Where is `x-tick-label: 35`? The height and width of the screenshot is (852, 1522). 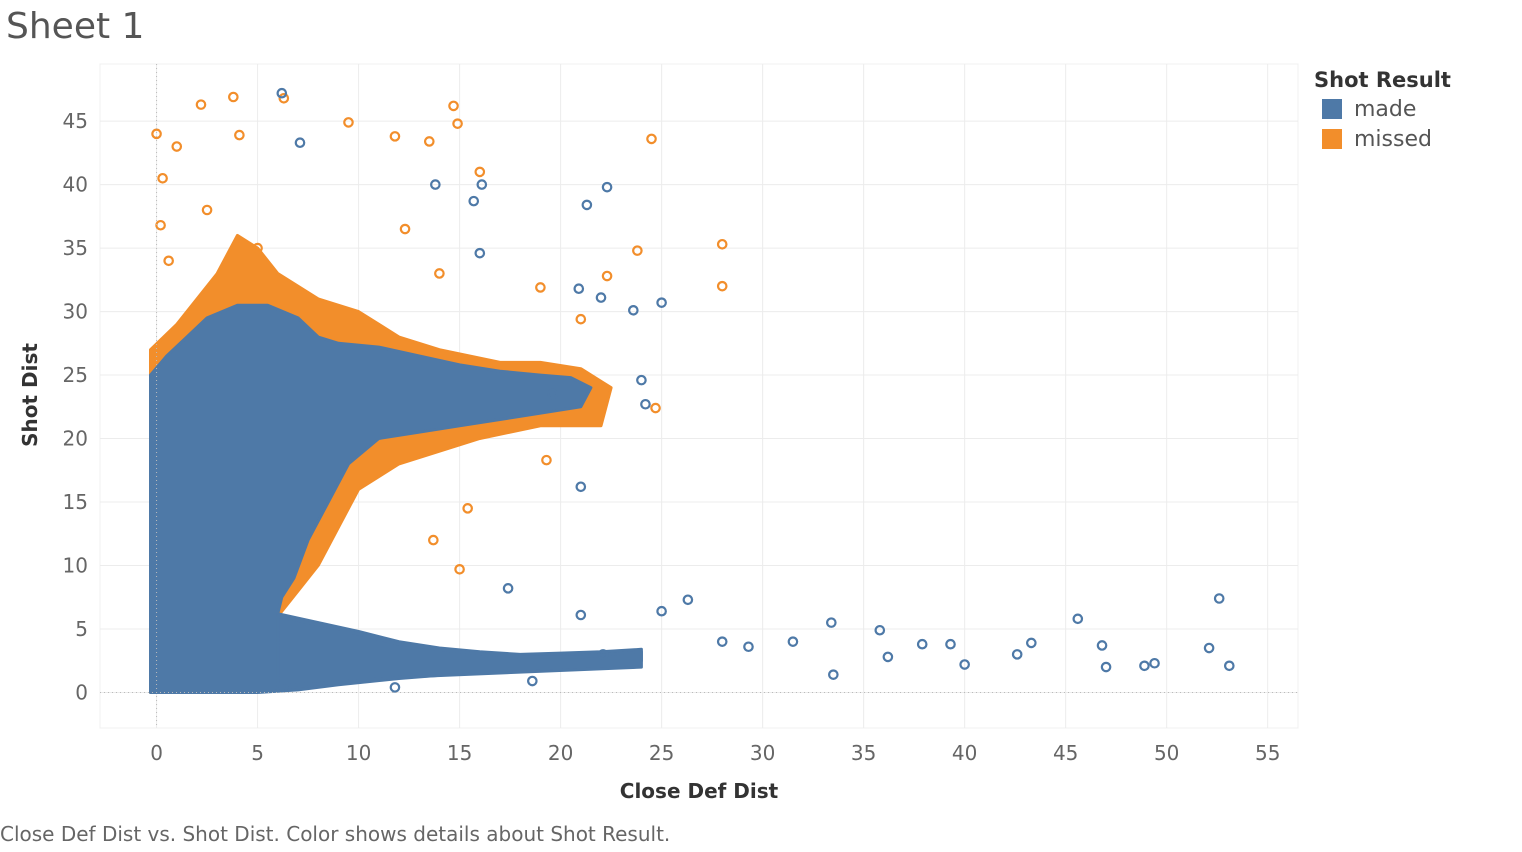
x-tick-label: 35 is located at coordinates (863, 753).